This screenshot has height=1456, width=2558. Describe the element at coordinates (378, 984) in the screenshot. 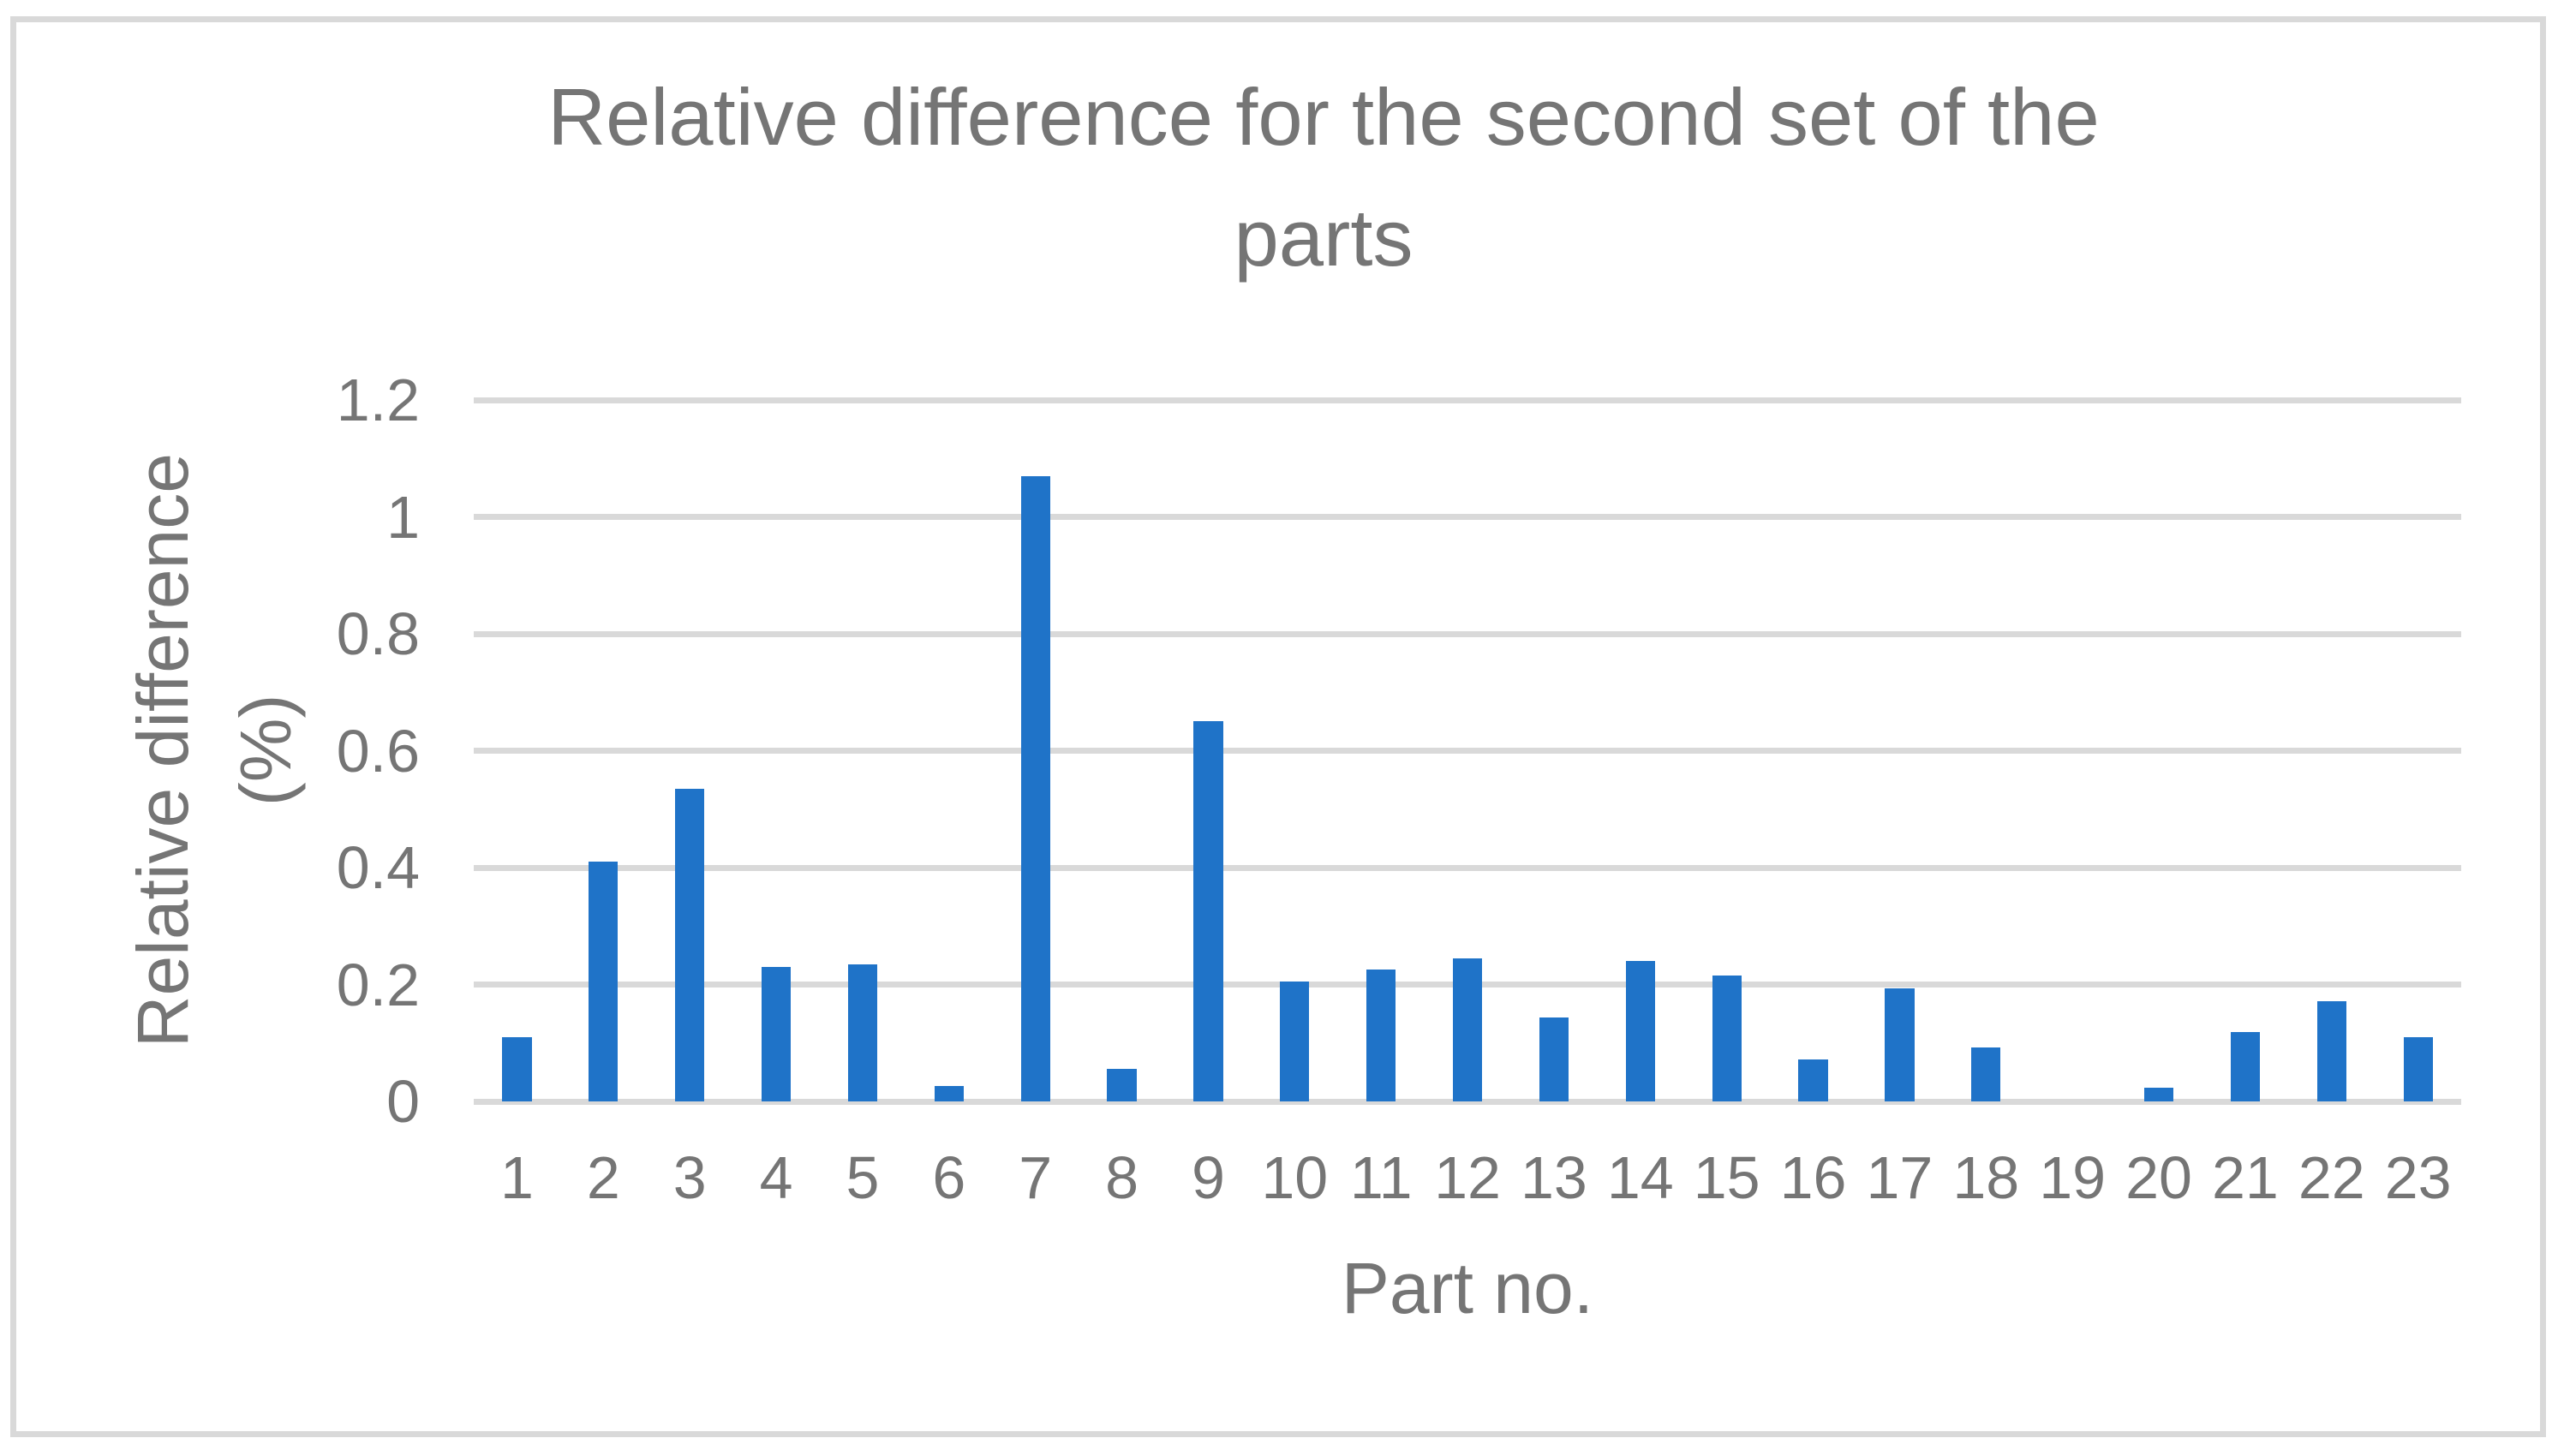

I see `y-tick-label-0.2: 0.2` at that location.